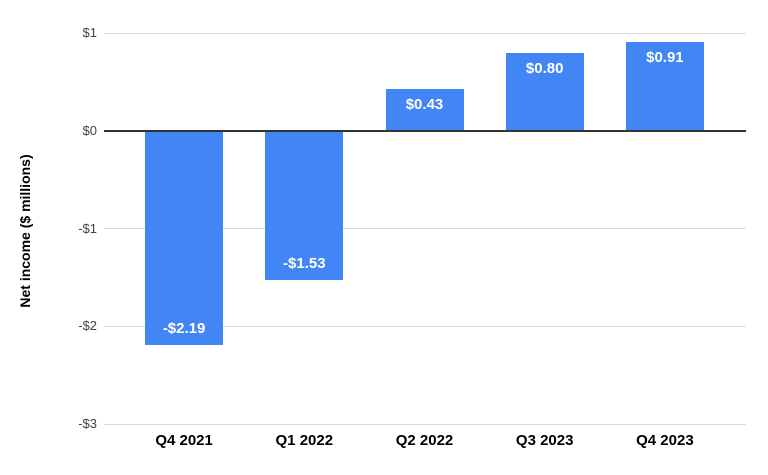  I want to click on x-tick-label-q2-2022: Q2 2022, so click(424, 440).